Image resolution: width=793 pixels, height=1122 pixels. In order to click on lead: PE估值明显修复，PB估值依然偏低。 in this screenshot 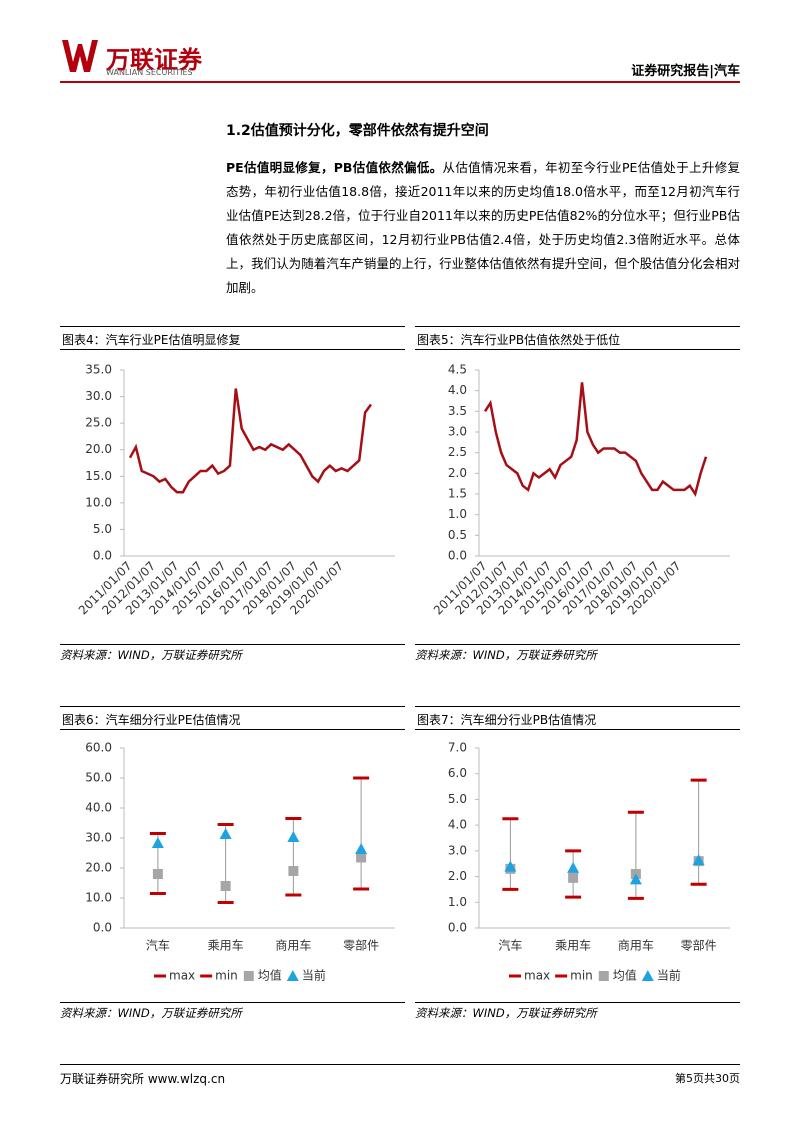, I will do `click(334, 167)`.